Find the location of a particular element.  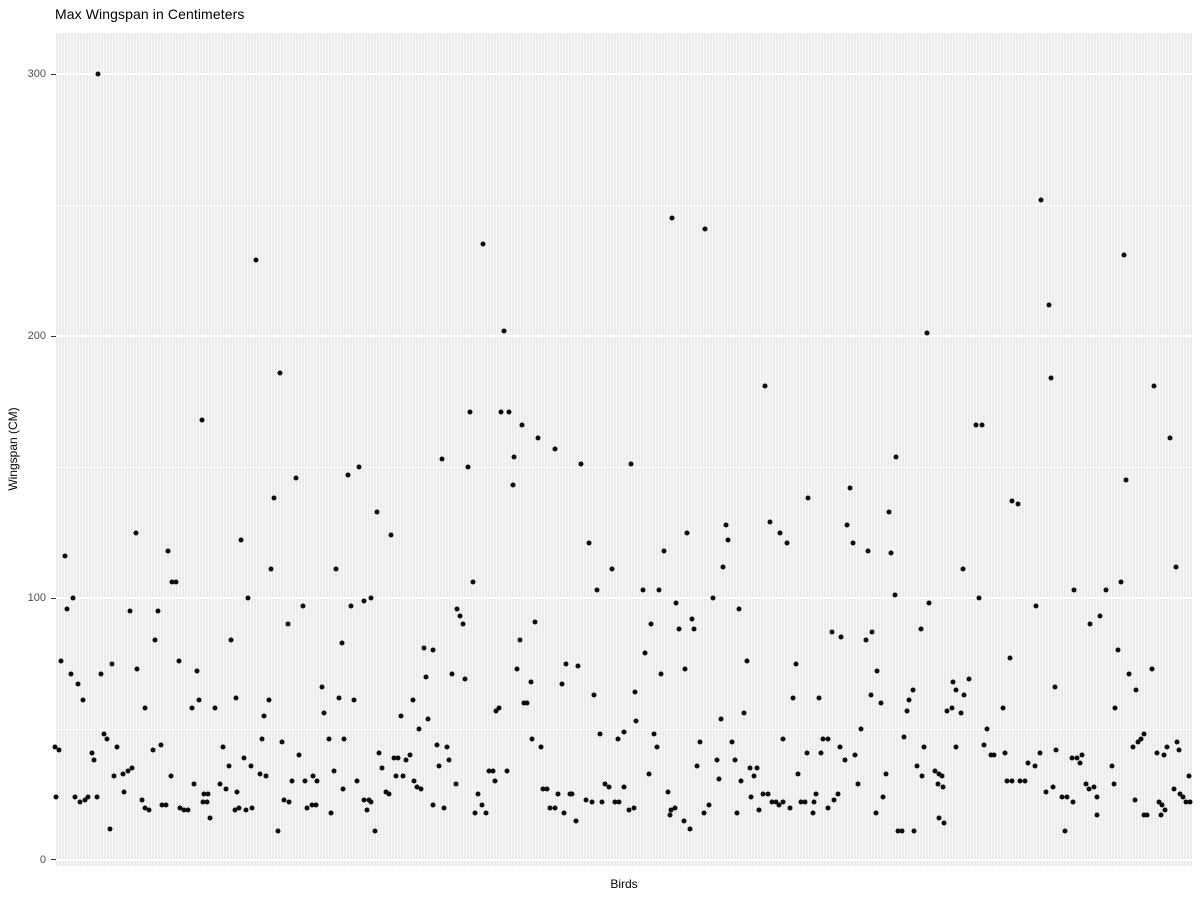

gridline-major is located at coordinates (624, 859).